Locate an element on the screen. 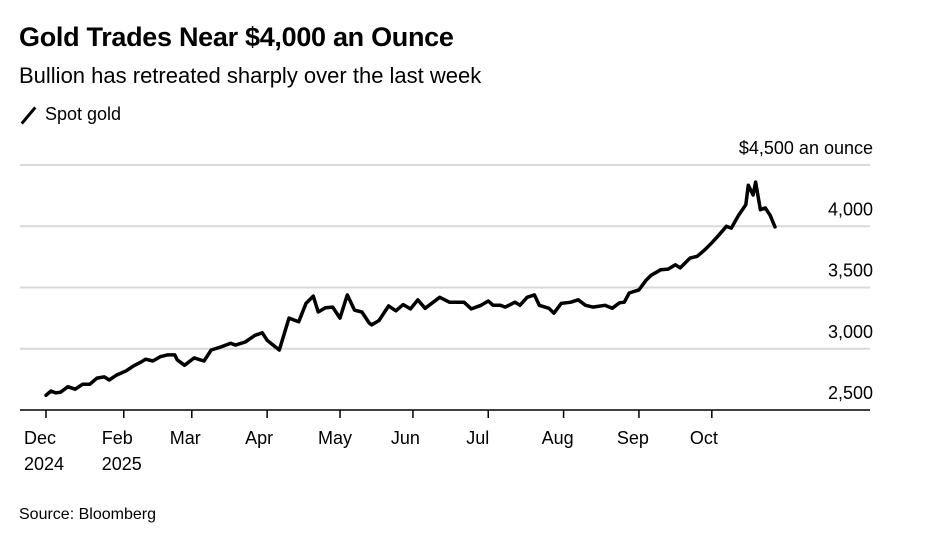  y-tick-label: 4,000 is located at coordinates (850, 209).